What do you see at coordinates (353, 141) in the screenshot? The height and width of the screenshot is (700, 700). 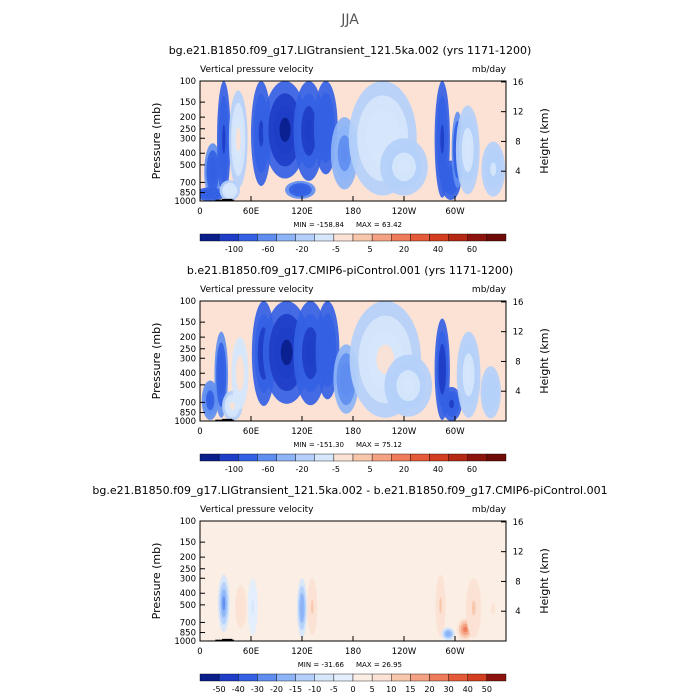 I see `panel-1-plot` at bounding box center [353, 141].